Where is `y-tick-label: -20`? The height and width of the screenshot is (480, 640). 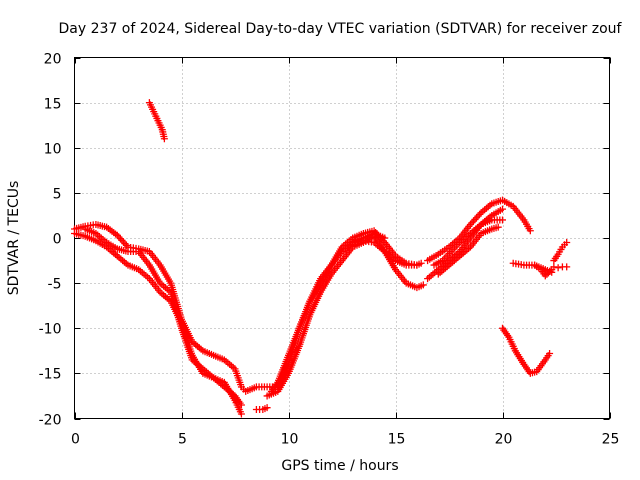 y-tick-label: -20 is located at coordinates (50, 421).